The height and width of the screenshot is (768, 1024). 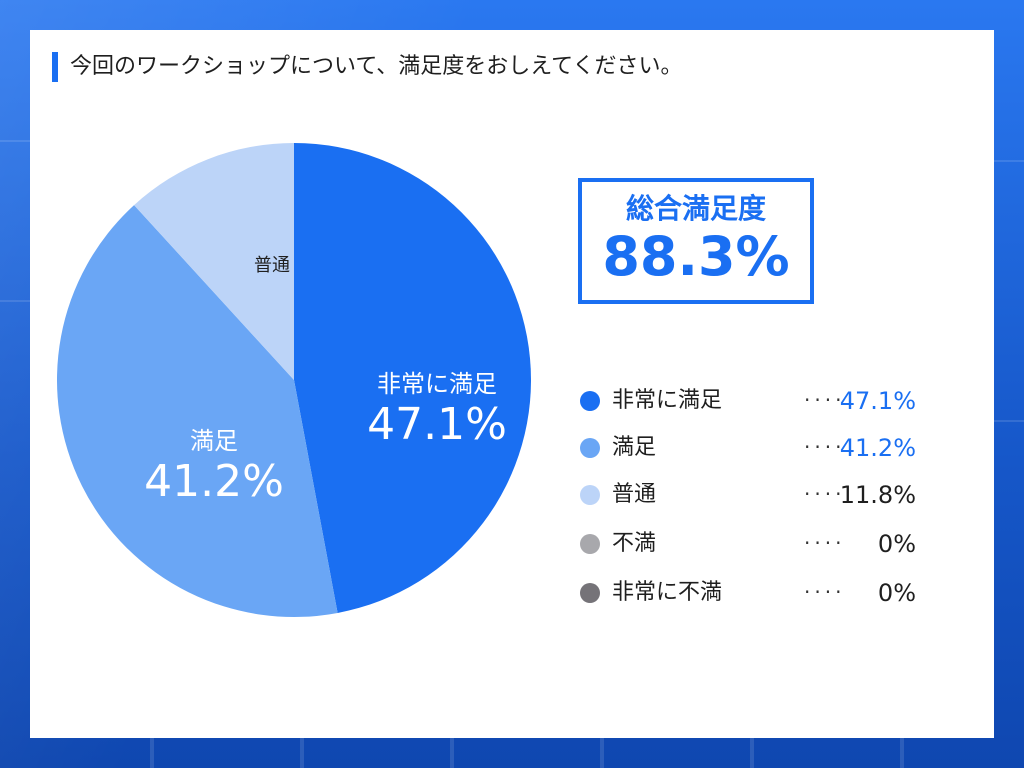 What do you see at coordinates (667, 400) in the screenshot?
I see `legend-label: 非常に満足` at bounding box center [667, 400].